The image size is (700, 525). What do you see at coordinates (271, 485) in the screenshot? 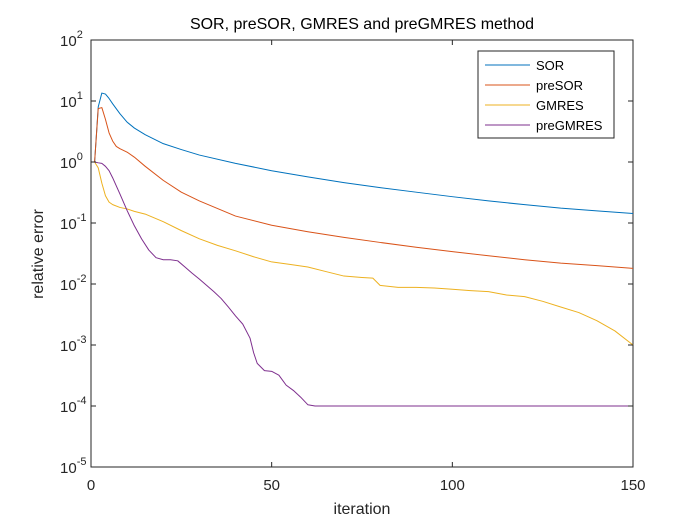
I see `x-tick-label: 50` at bounding box center [271, 485].